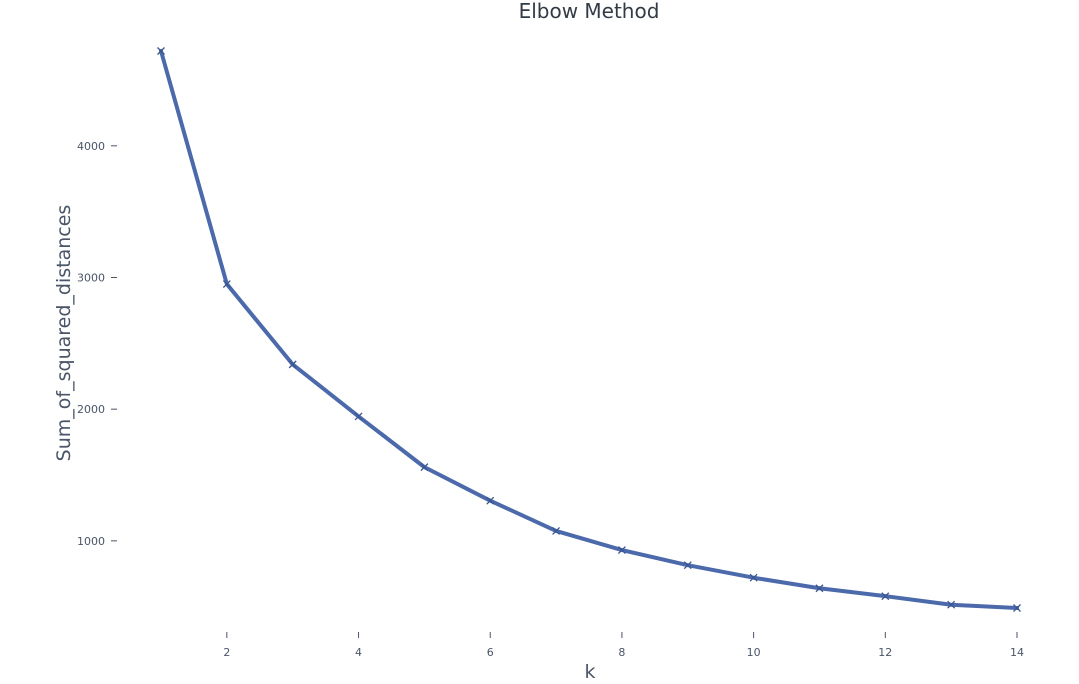  I want to click on chart-title: Elbow Method, so click(589, 11).